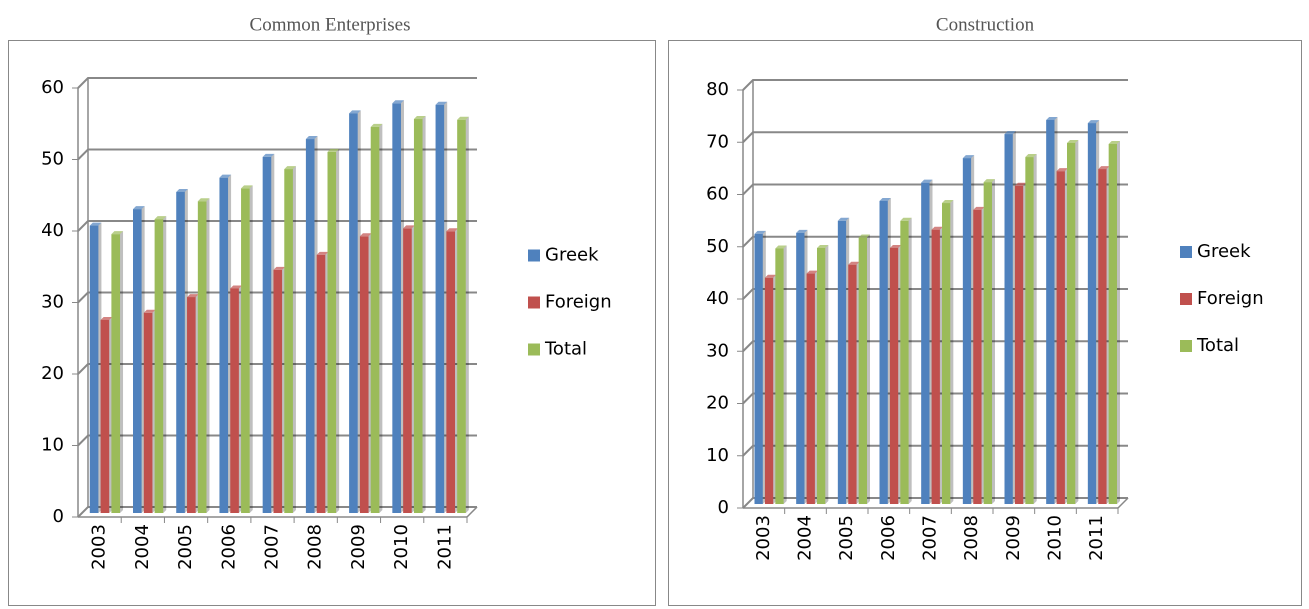 Image resolution: width=1309 pixels, height=609 pixels. Describe the element at coordinates (717, 89) in the screenshot. I see `y-tick-label: 80` at that location.